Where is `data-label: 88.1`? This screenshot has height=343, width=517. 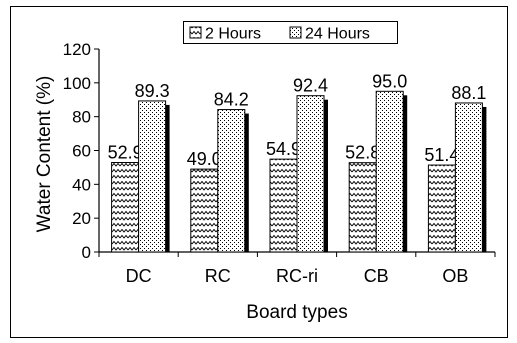 data-label: 88.1 is located at coordinates (468, 93).